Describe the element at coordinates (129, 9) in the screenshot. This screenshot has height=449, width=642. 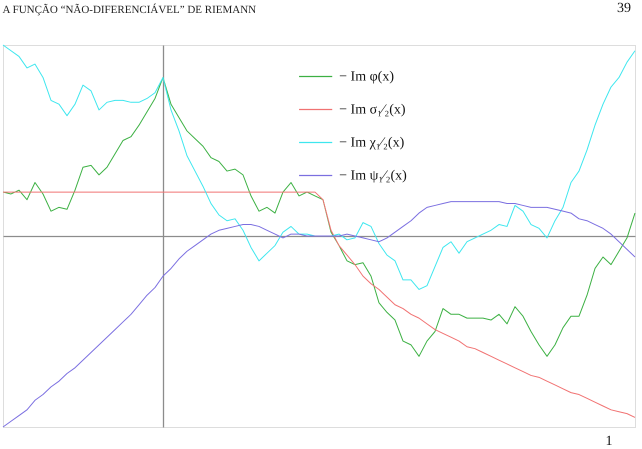
I see `chart-title: A FUNÇÃO “NÃO-DIFERENCIÁVEL” DE RIEMANN` at that location.